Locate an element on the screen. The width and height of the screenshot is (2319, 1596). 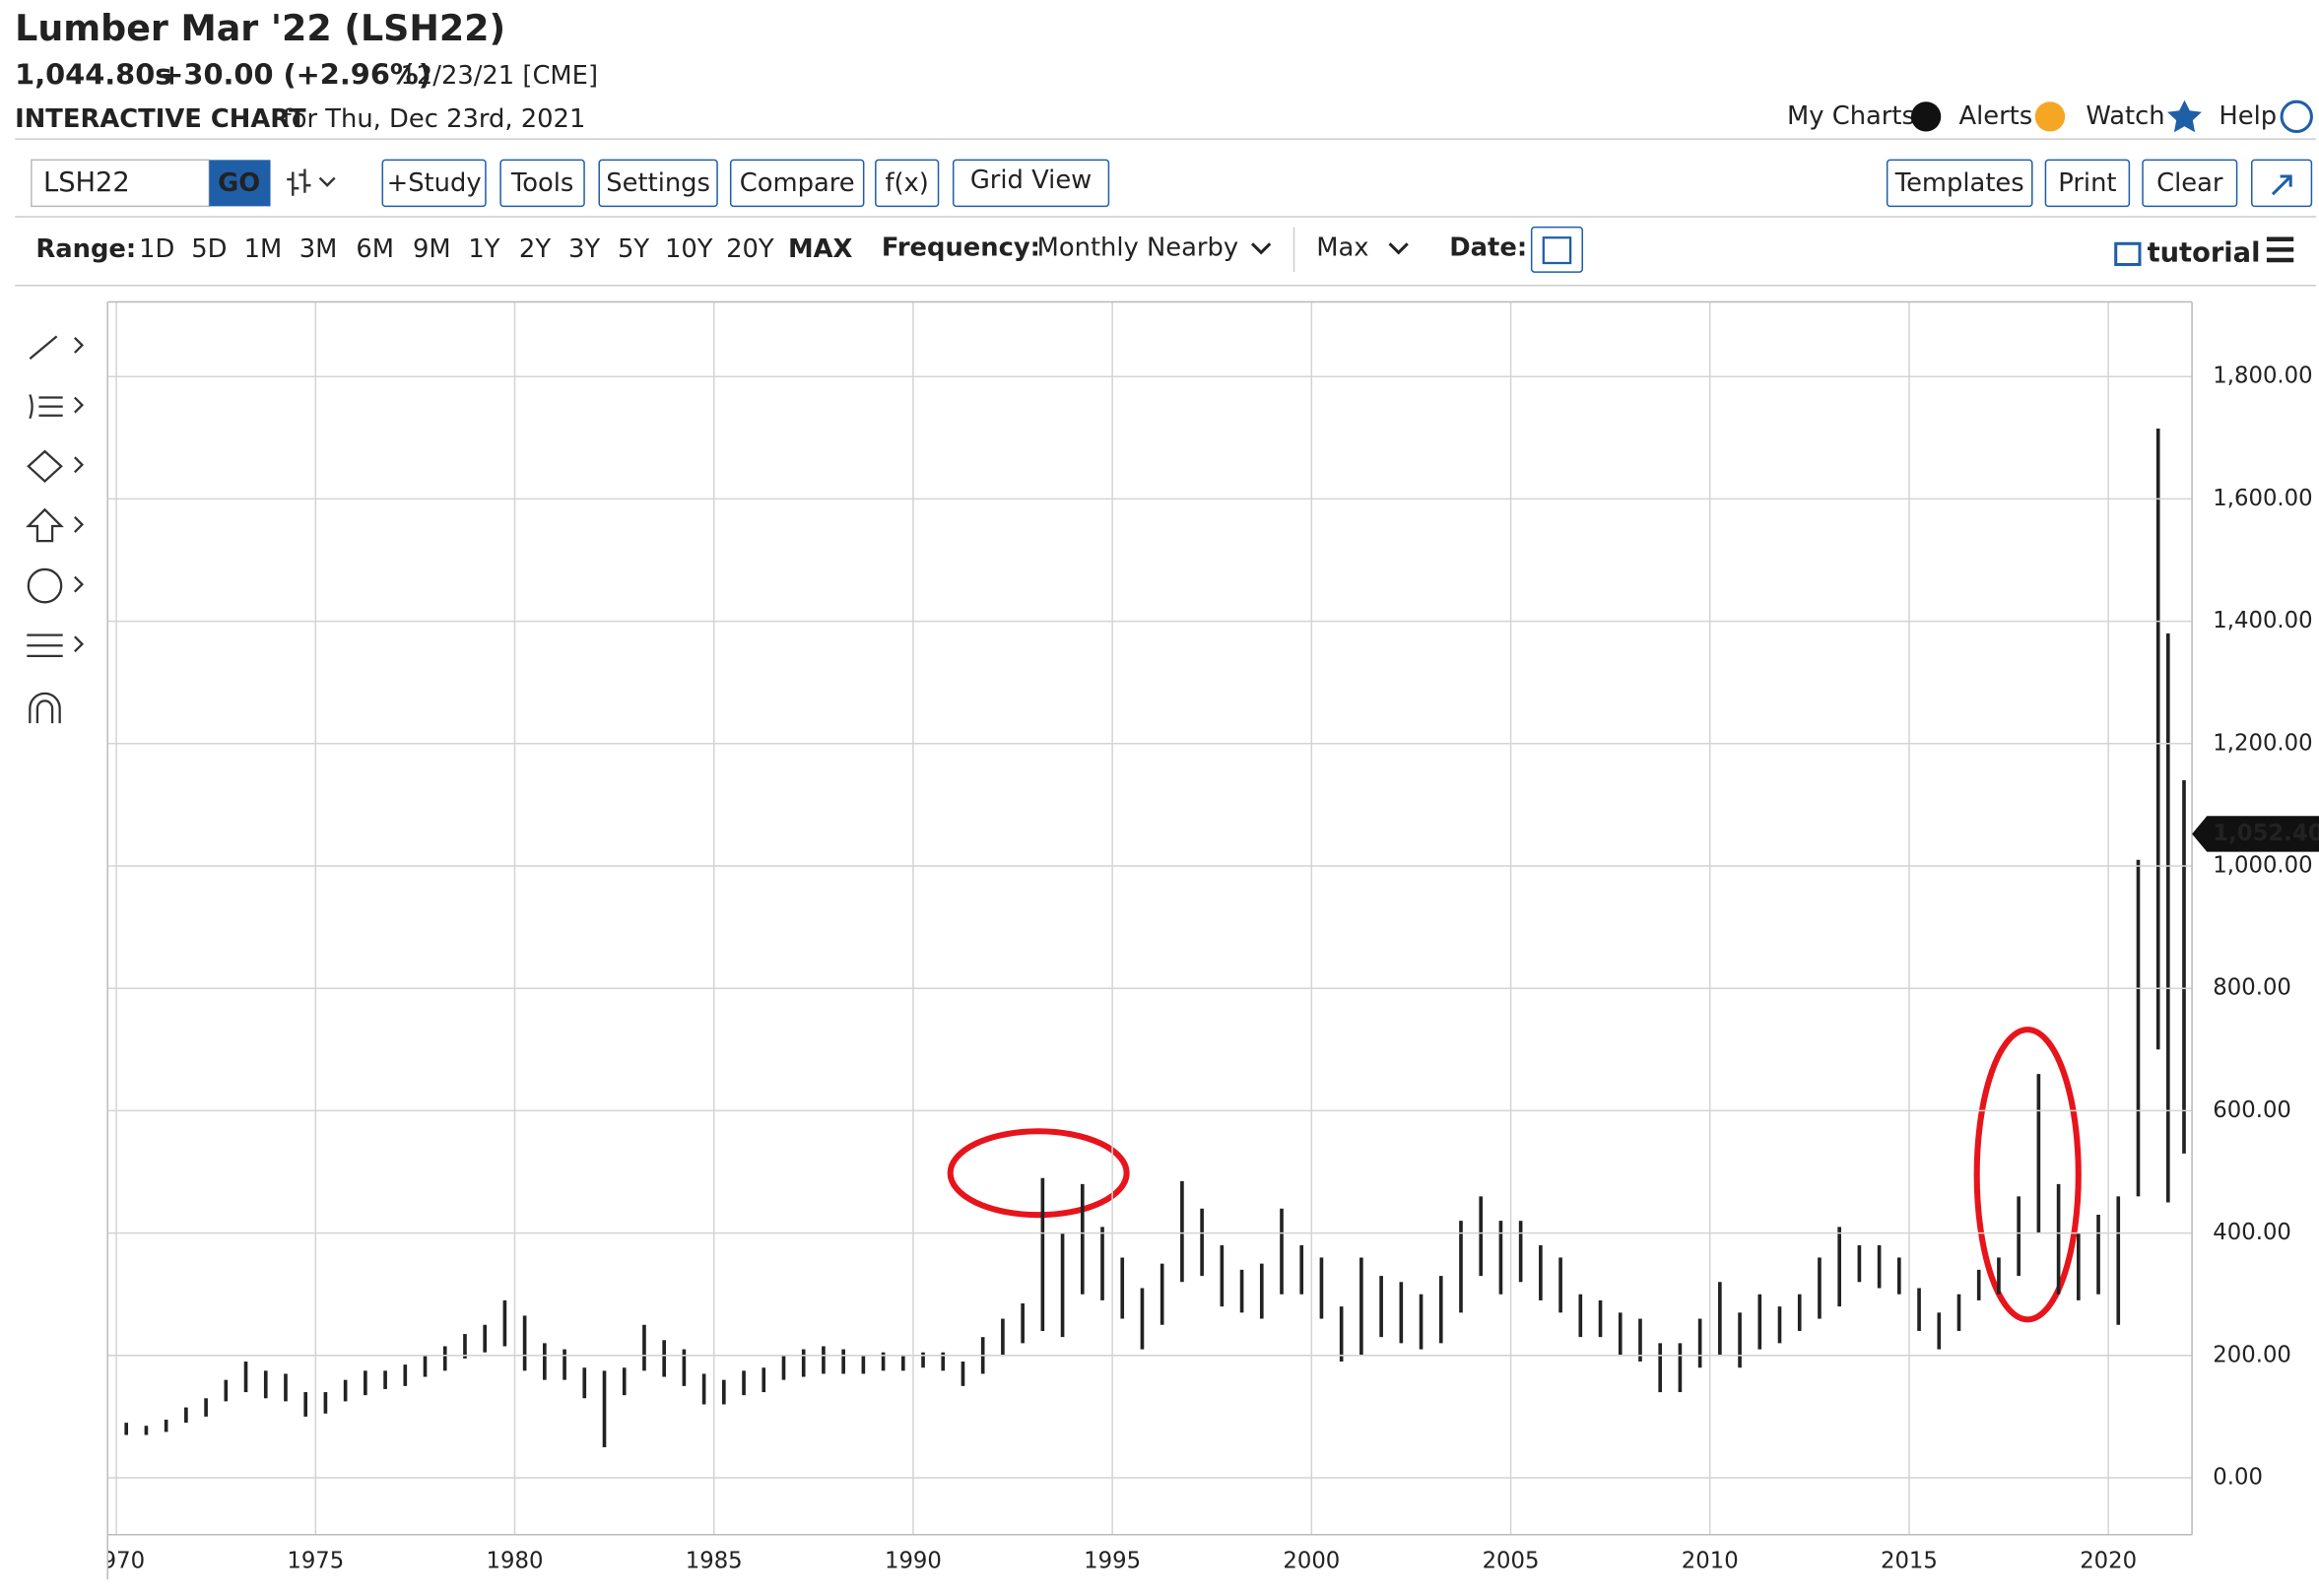
symbol-text: LSH22 is located at coordinates (86, 183).